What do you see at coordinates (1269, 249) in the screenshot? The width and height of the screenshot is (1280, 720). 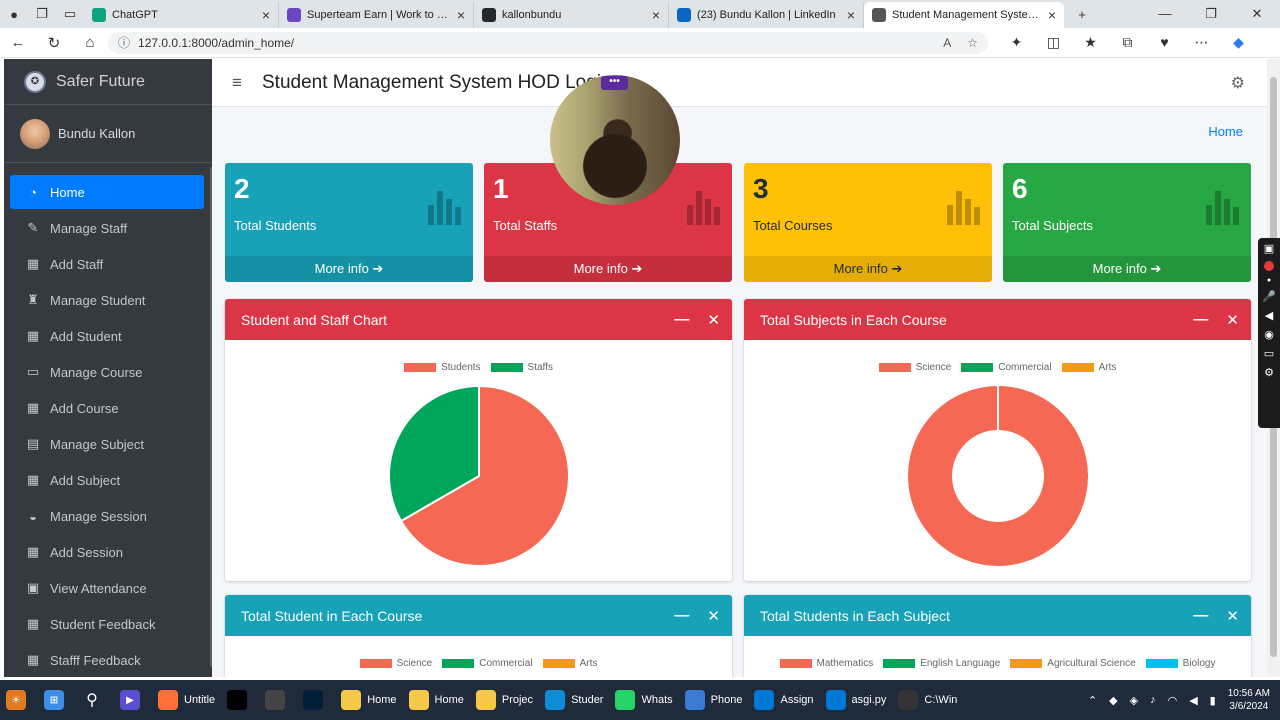 I see `recorder-camera-icon: ▣` at bounding box center [1269, 249].